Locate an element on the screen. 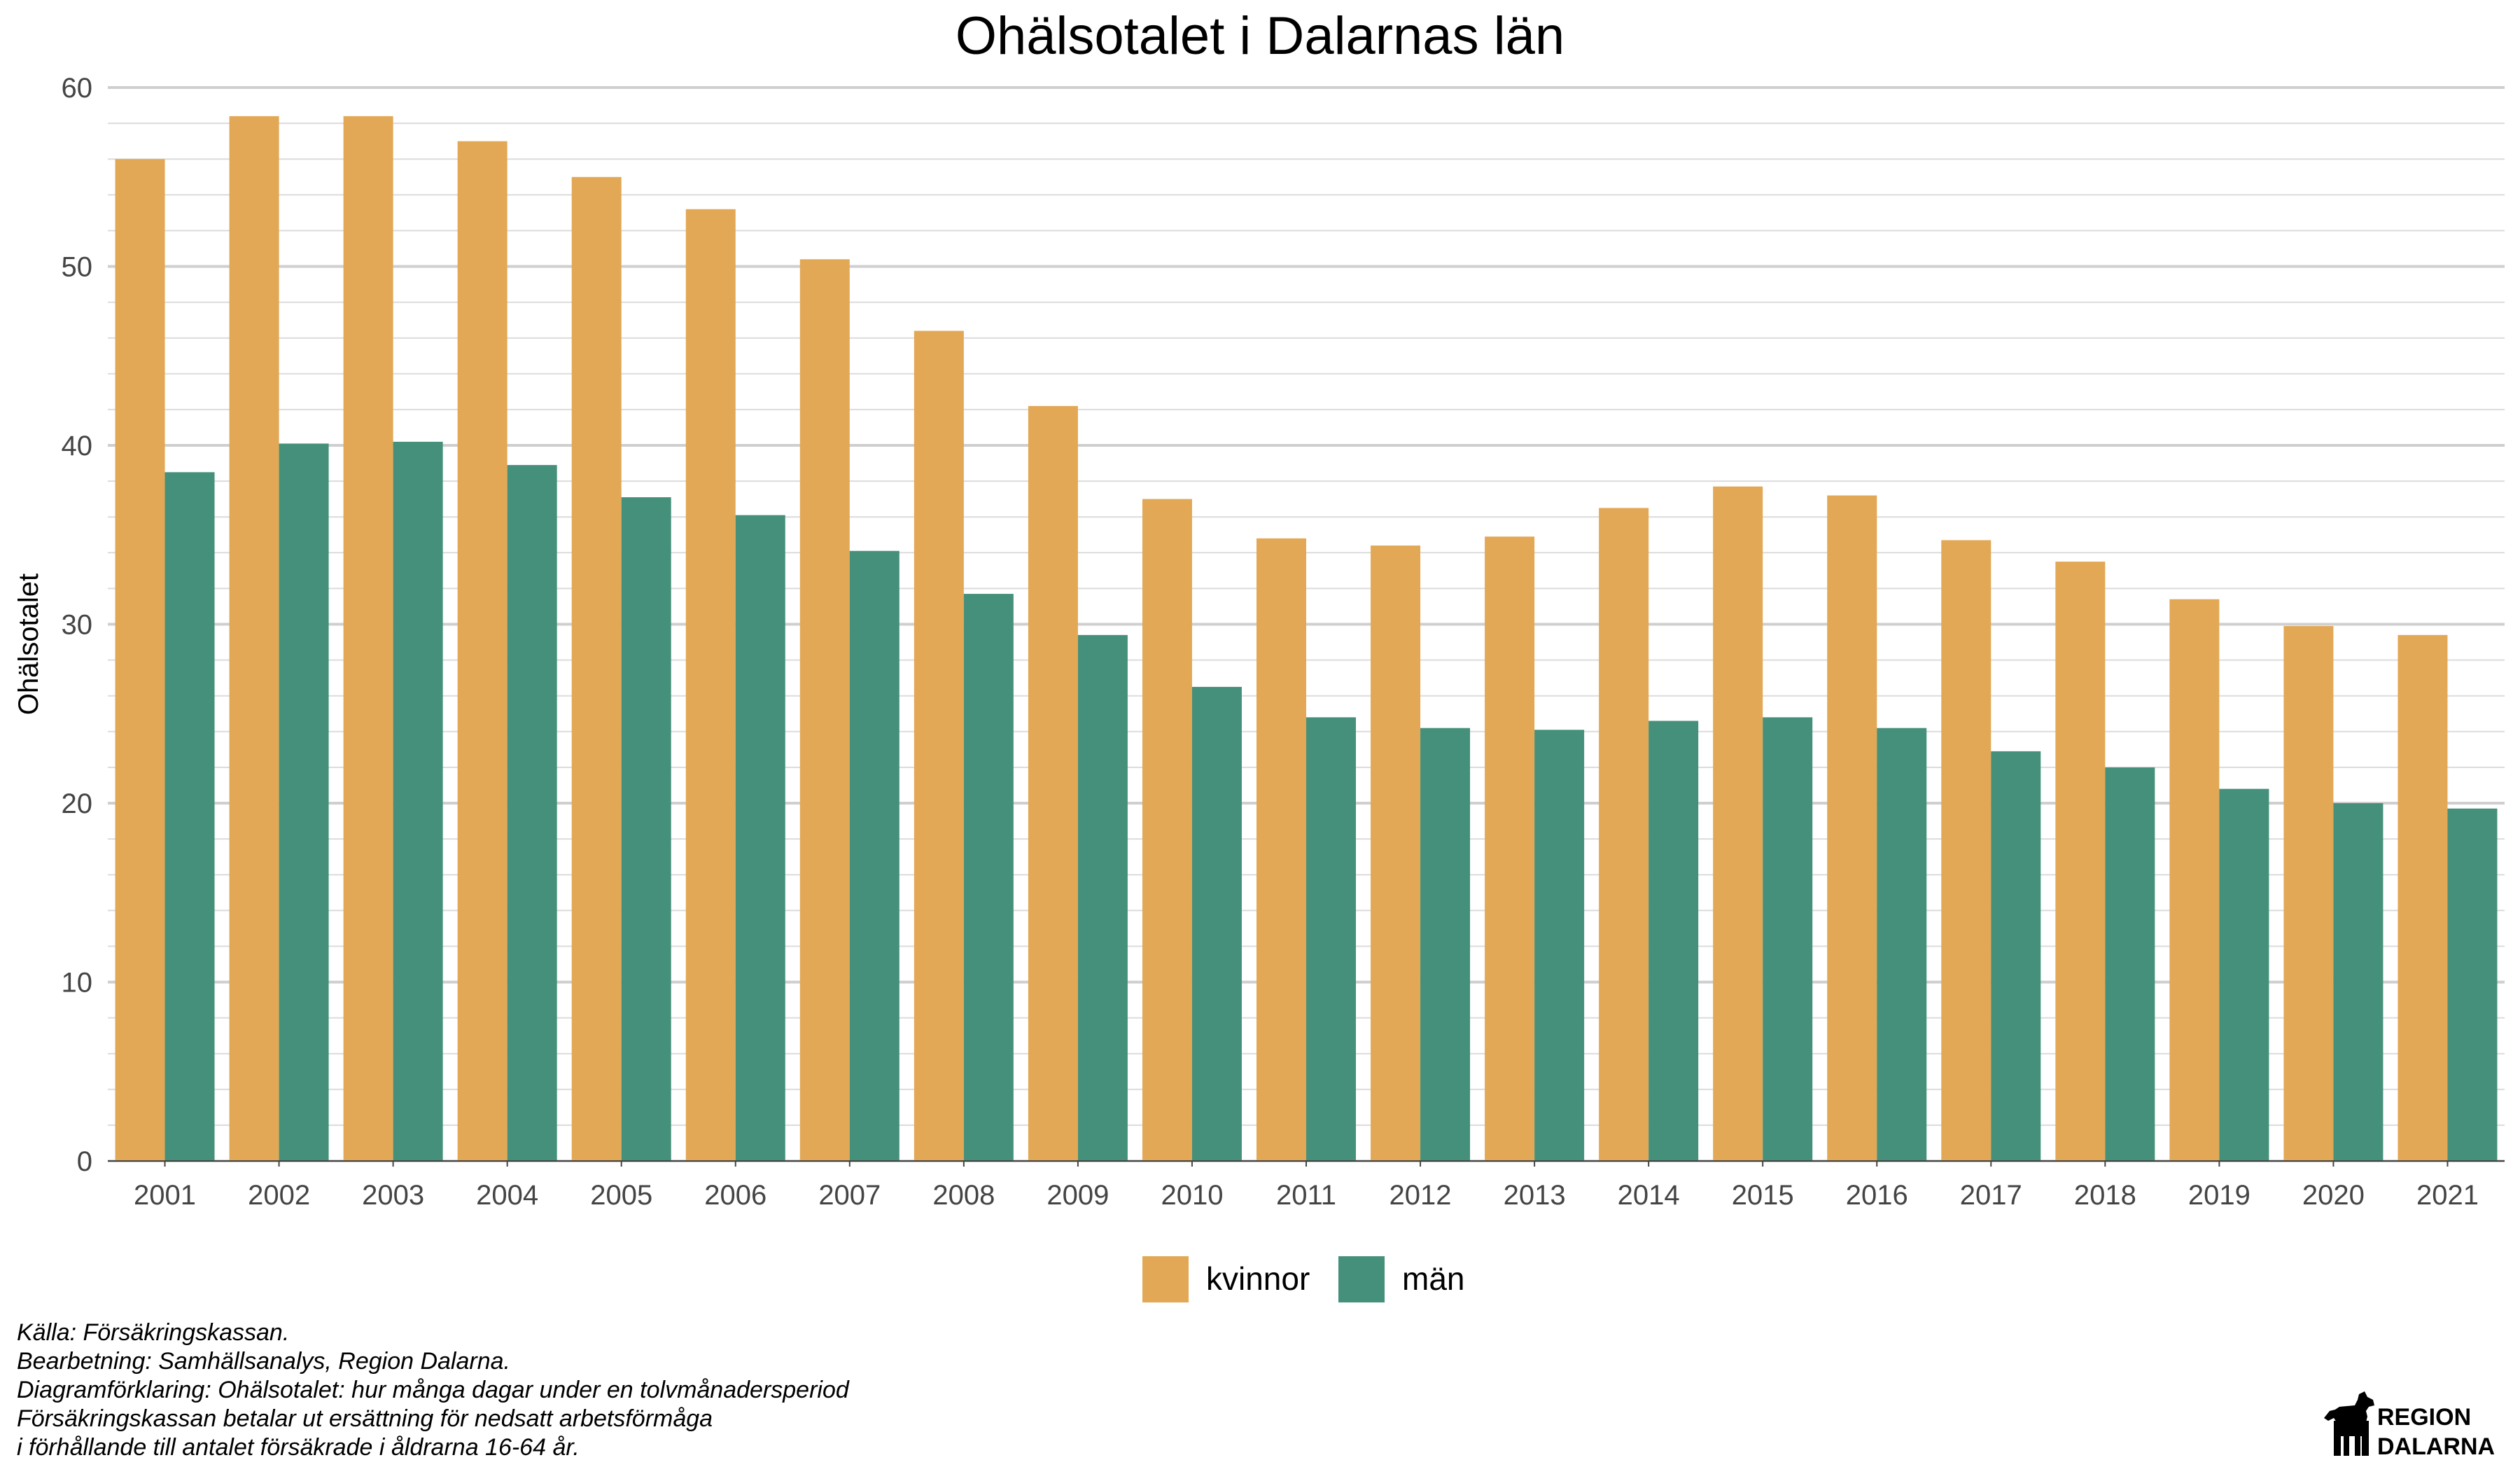 The width and height of the screenshot is (2520, 1474). y-tick-label: 20 is located at coordinates (77, 803).